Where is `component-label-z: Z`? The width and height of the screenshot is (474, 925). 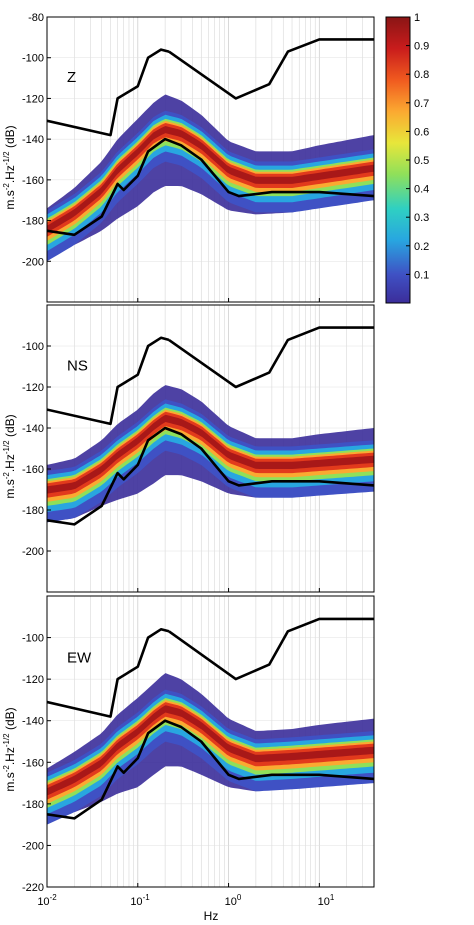 component-label-z: Z is located at coordinates (71, 77).